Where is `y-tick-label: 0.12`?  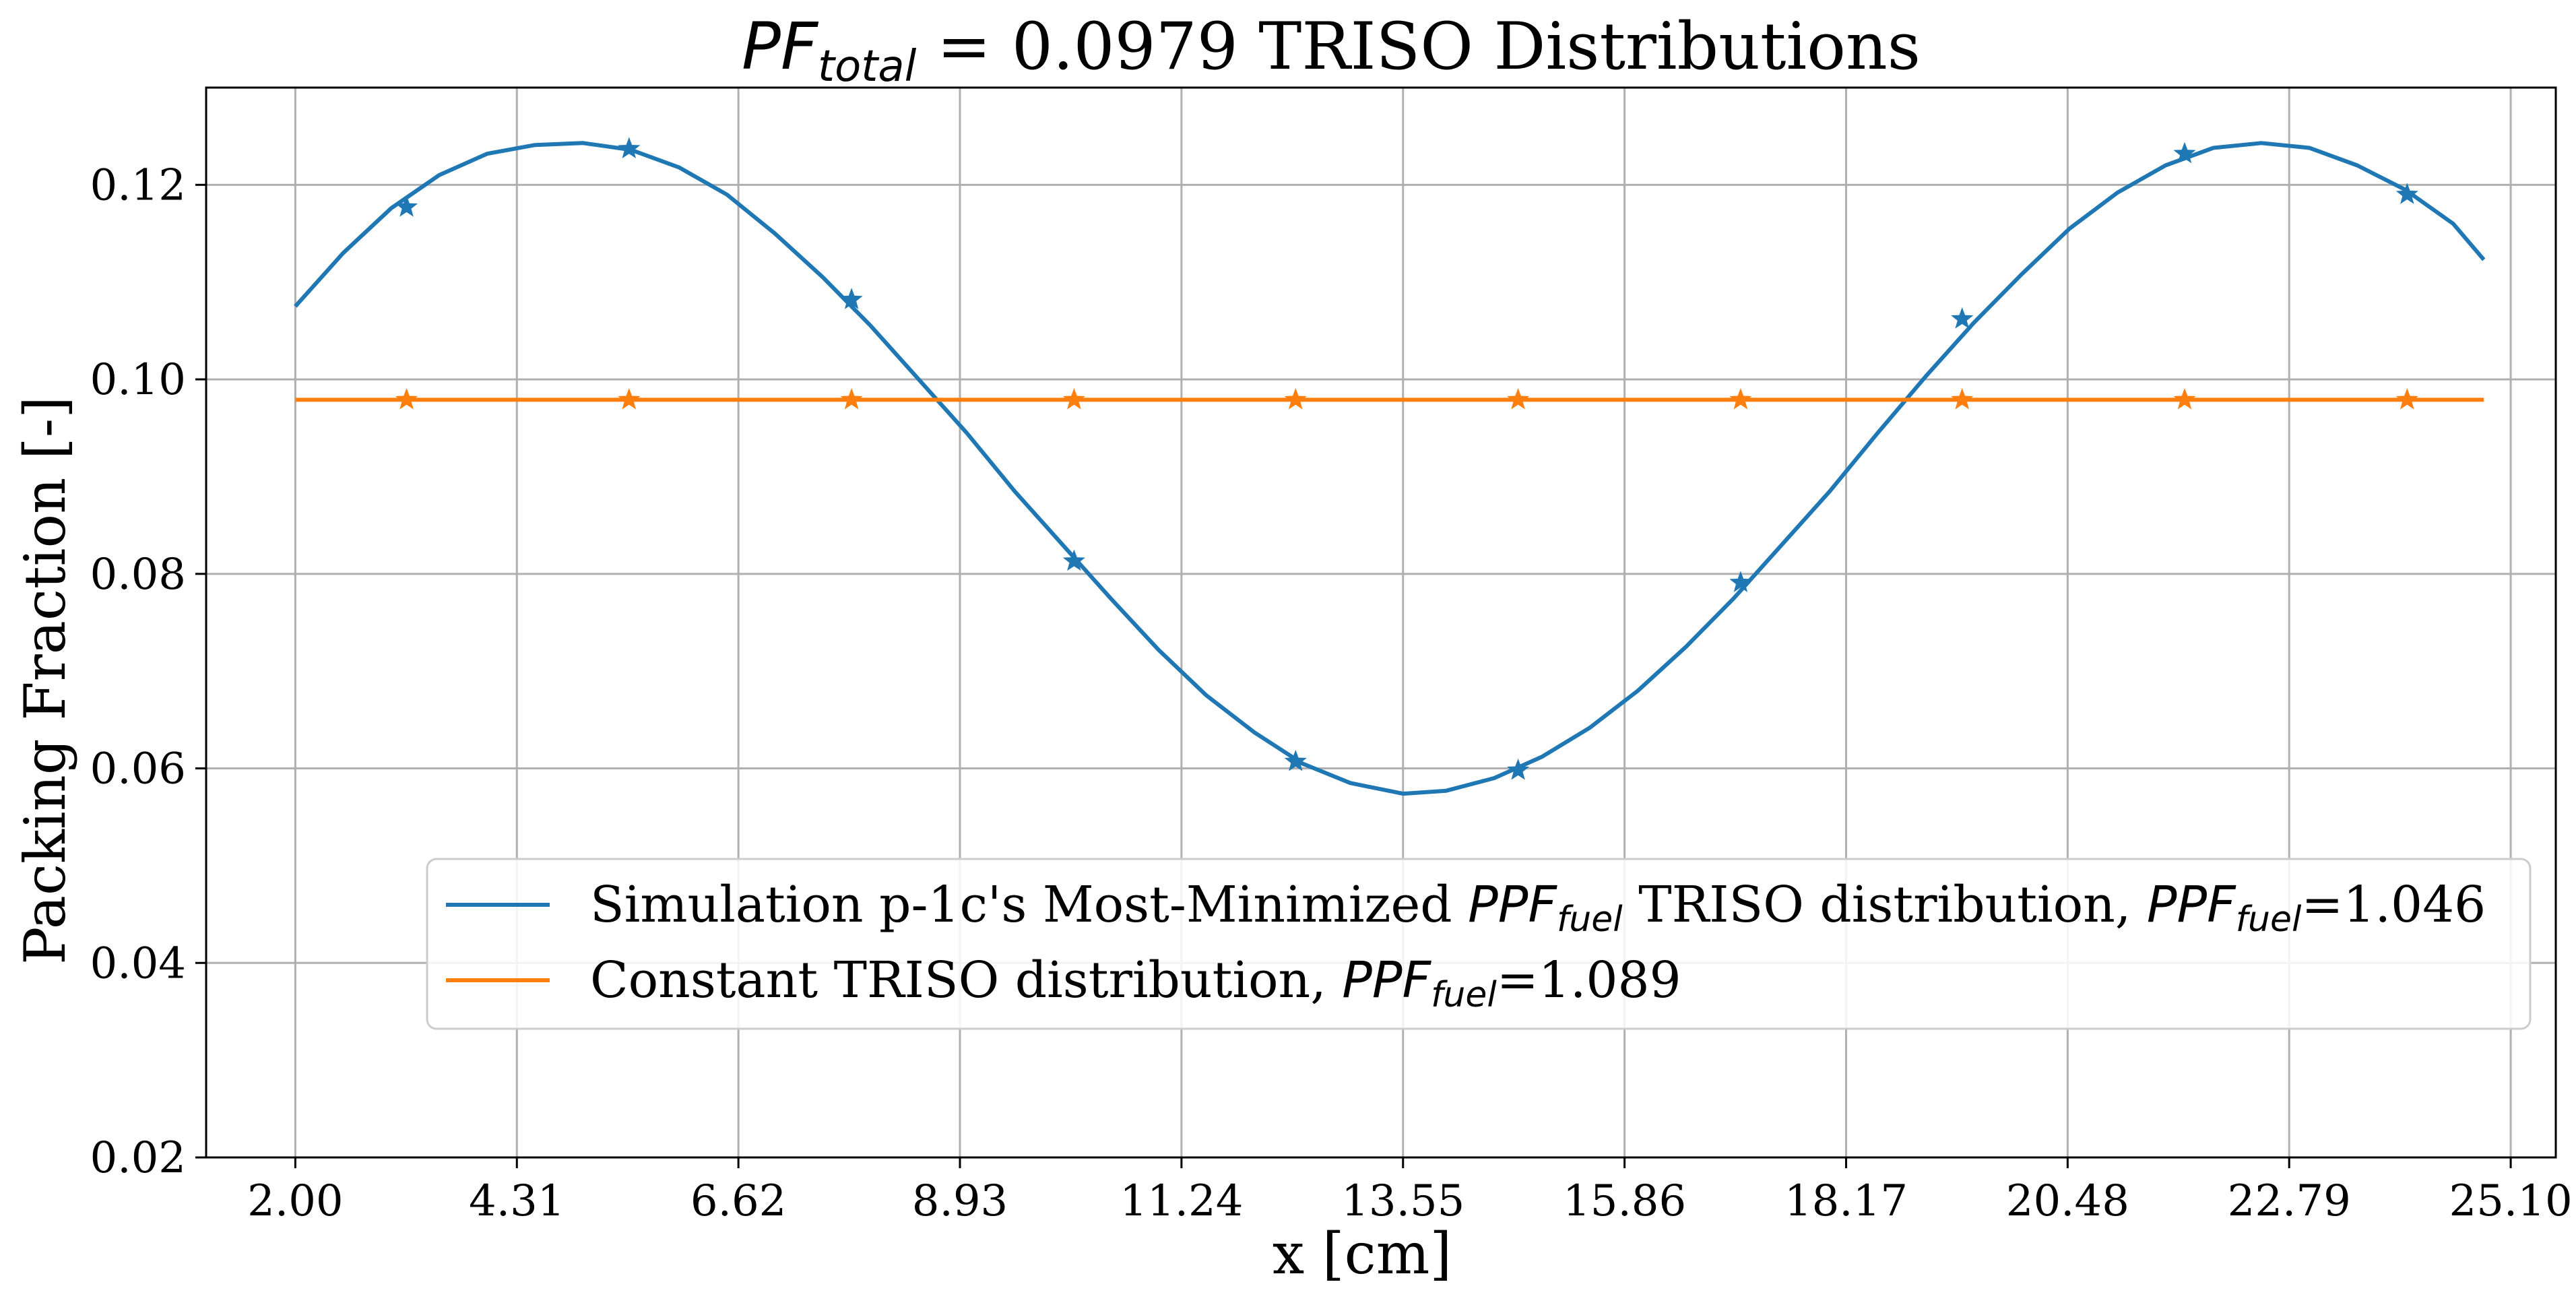 y-tick-label: 0.12 is located at coordinates (138, 185).